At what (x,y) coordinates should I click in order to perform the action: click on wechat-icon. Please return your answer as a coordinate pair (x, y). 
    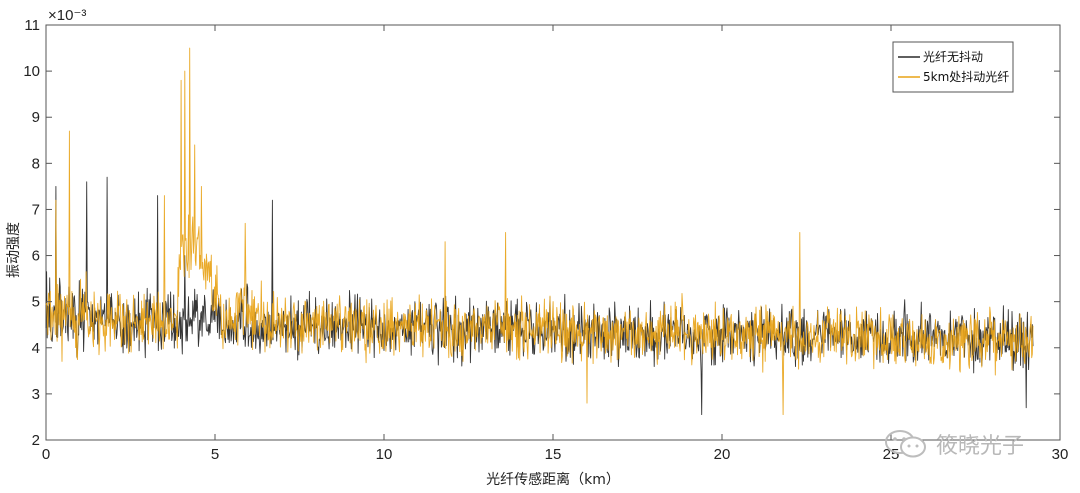
    Looking at the image, I should click on (905, 444).